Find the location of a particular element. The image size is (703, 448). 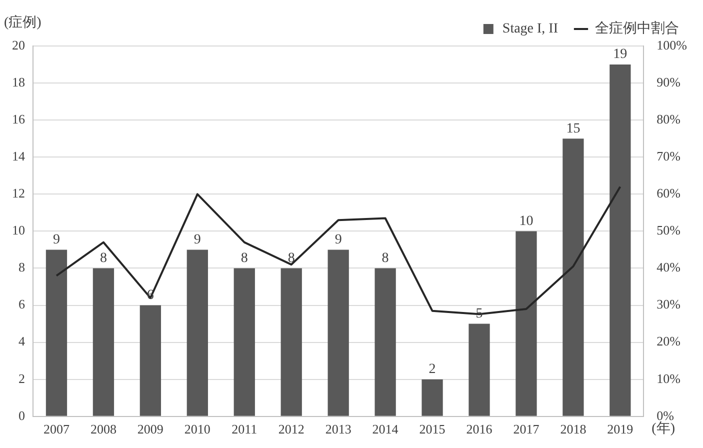

legend-label: 全症例中割合 is located at coordinates (637, 28).